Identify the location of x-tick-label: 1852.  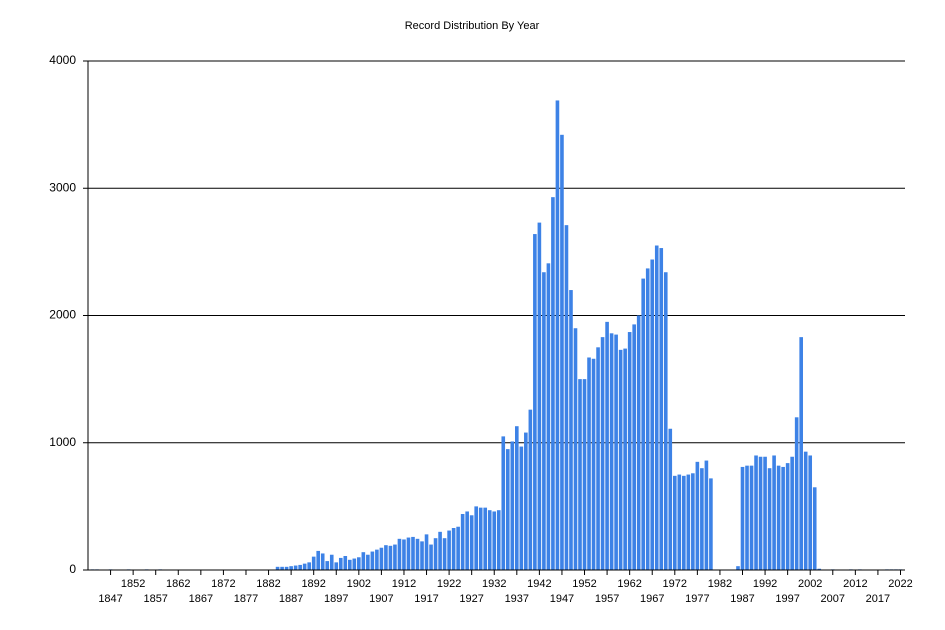
(133, 584).